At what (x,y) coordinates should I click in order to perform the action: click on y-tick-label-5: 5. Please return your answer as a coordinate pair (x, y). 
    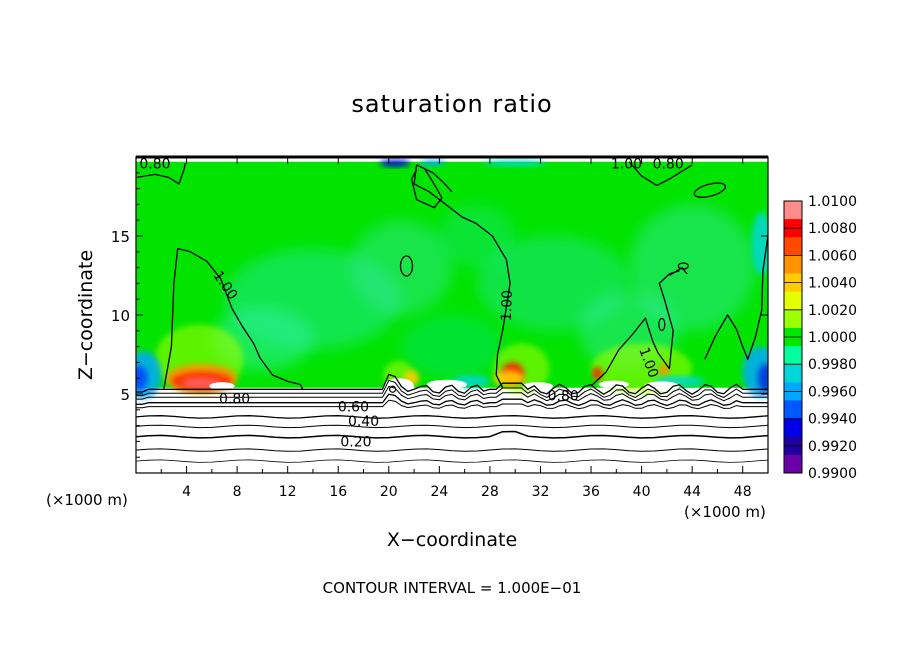
    Looking at the image, I should click on (125, 395).